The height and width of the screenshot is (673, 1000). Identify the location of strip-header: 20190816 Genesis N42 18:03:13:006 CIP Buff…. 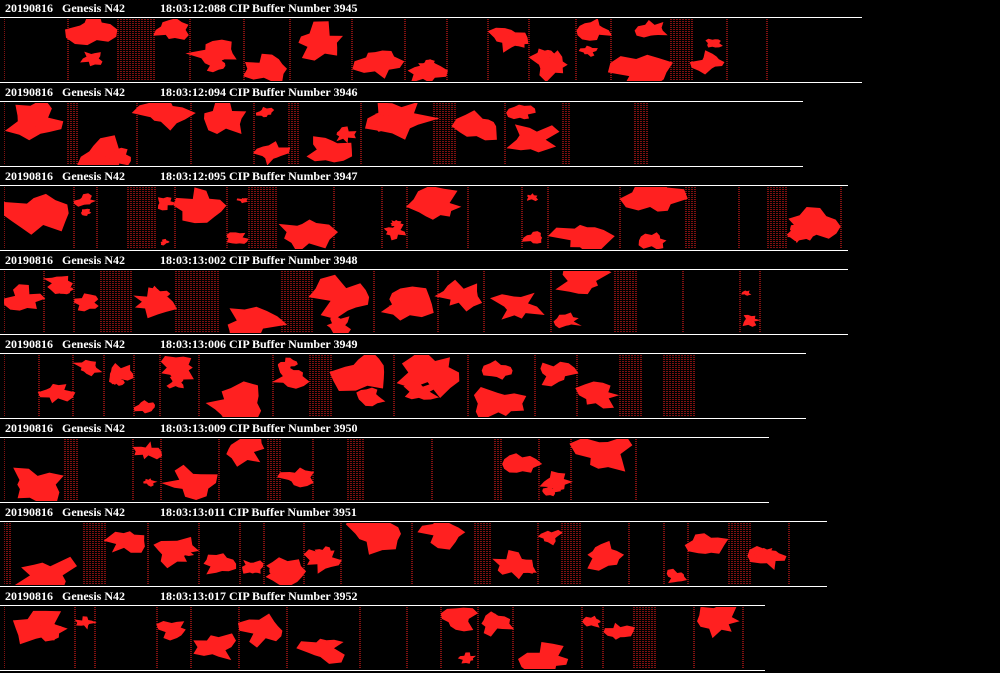
(181, 344).